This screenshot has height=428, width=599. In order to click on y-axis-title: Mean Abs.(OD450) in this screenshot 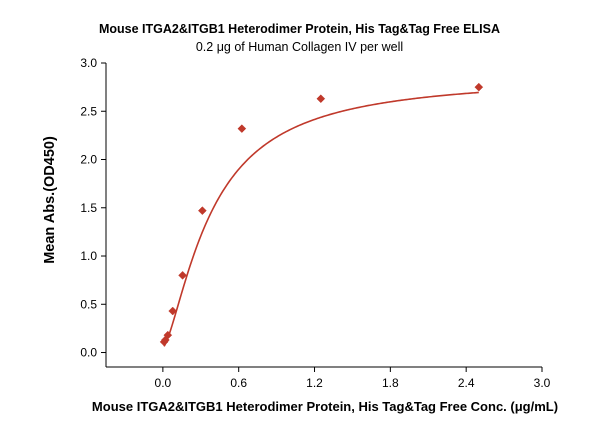, I will do `click(50, 200)`.